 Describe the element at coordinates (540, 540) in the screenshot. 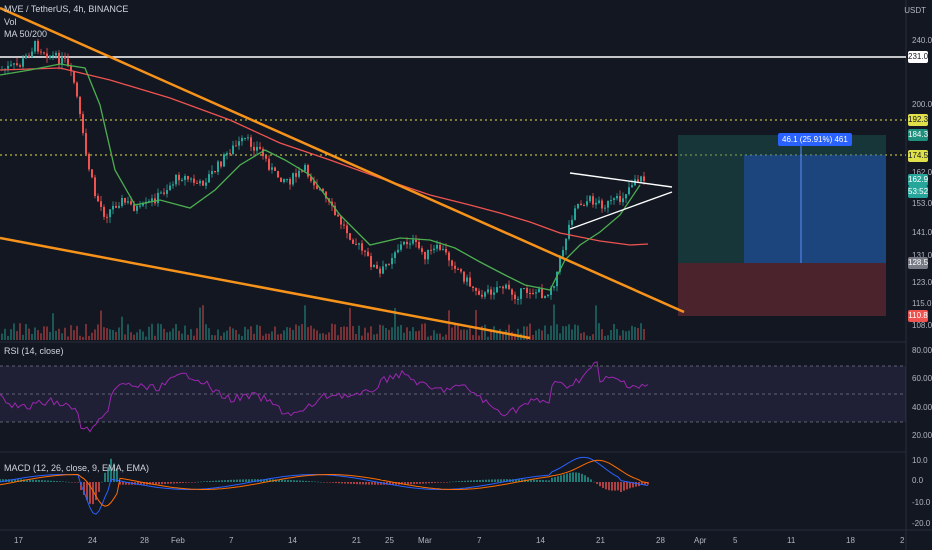

I see `time-tick: 14` at that location.